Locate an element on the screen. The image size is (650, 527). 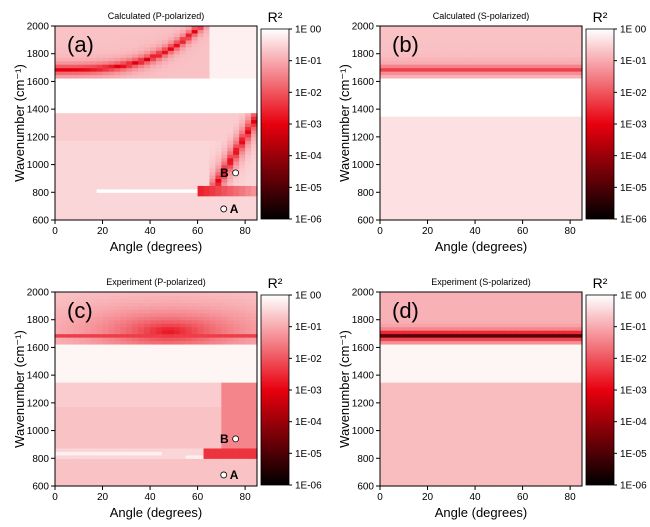
colorbar-title: R² is located at coordinates (275, 17).